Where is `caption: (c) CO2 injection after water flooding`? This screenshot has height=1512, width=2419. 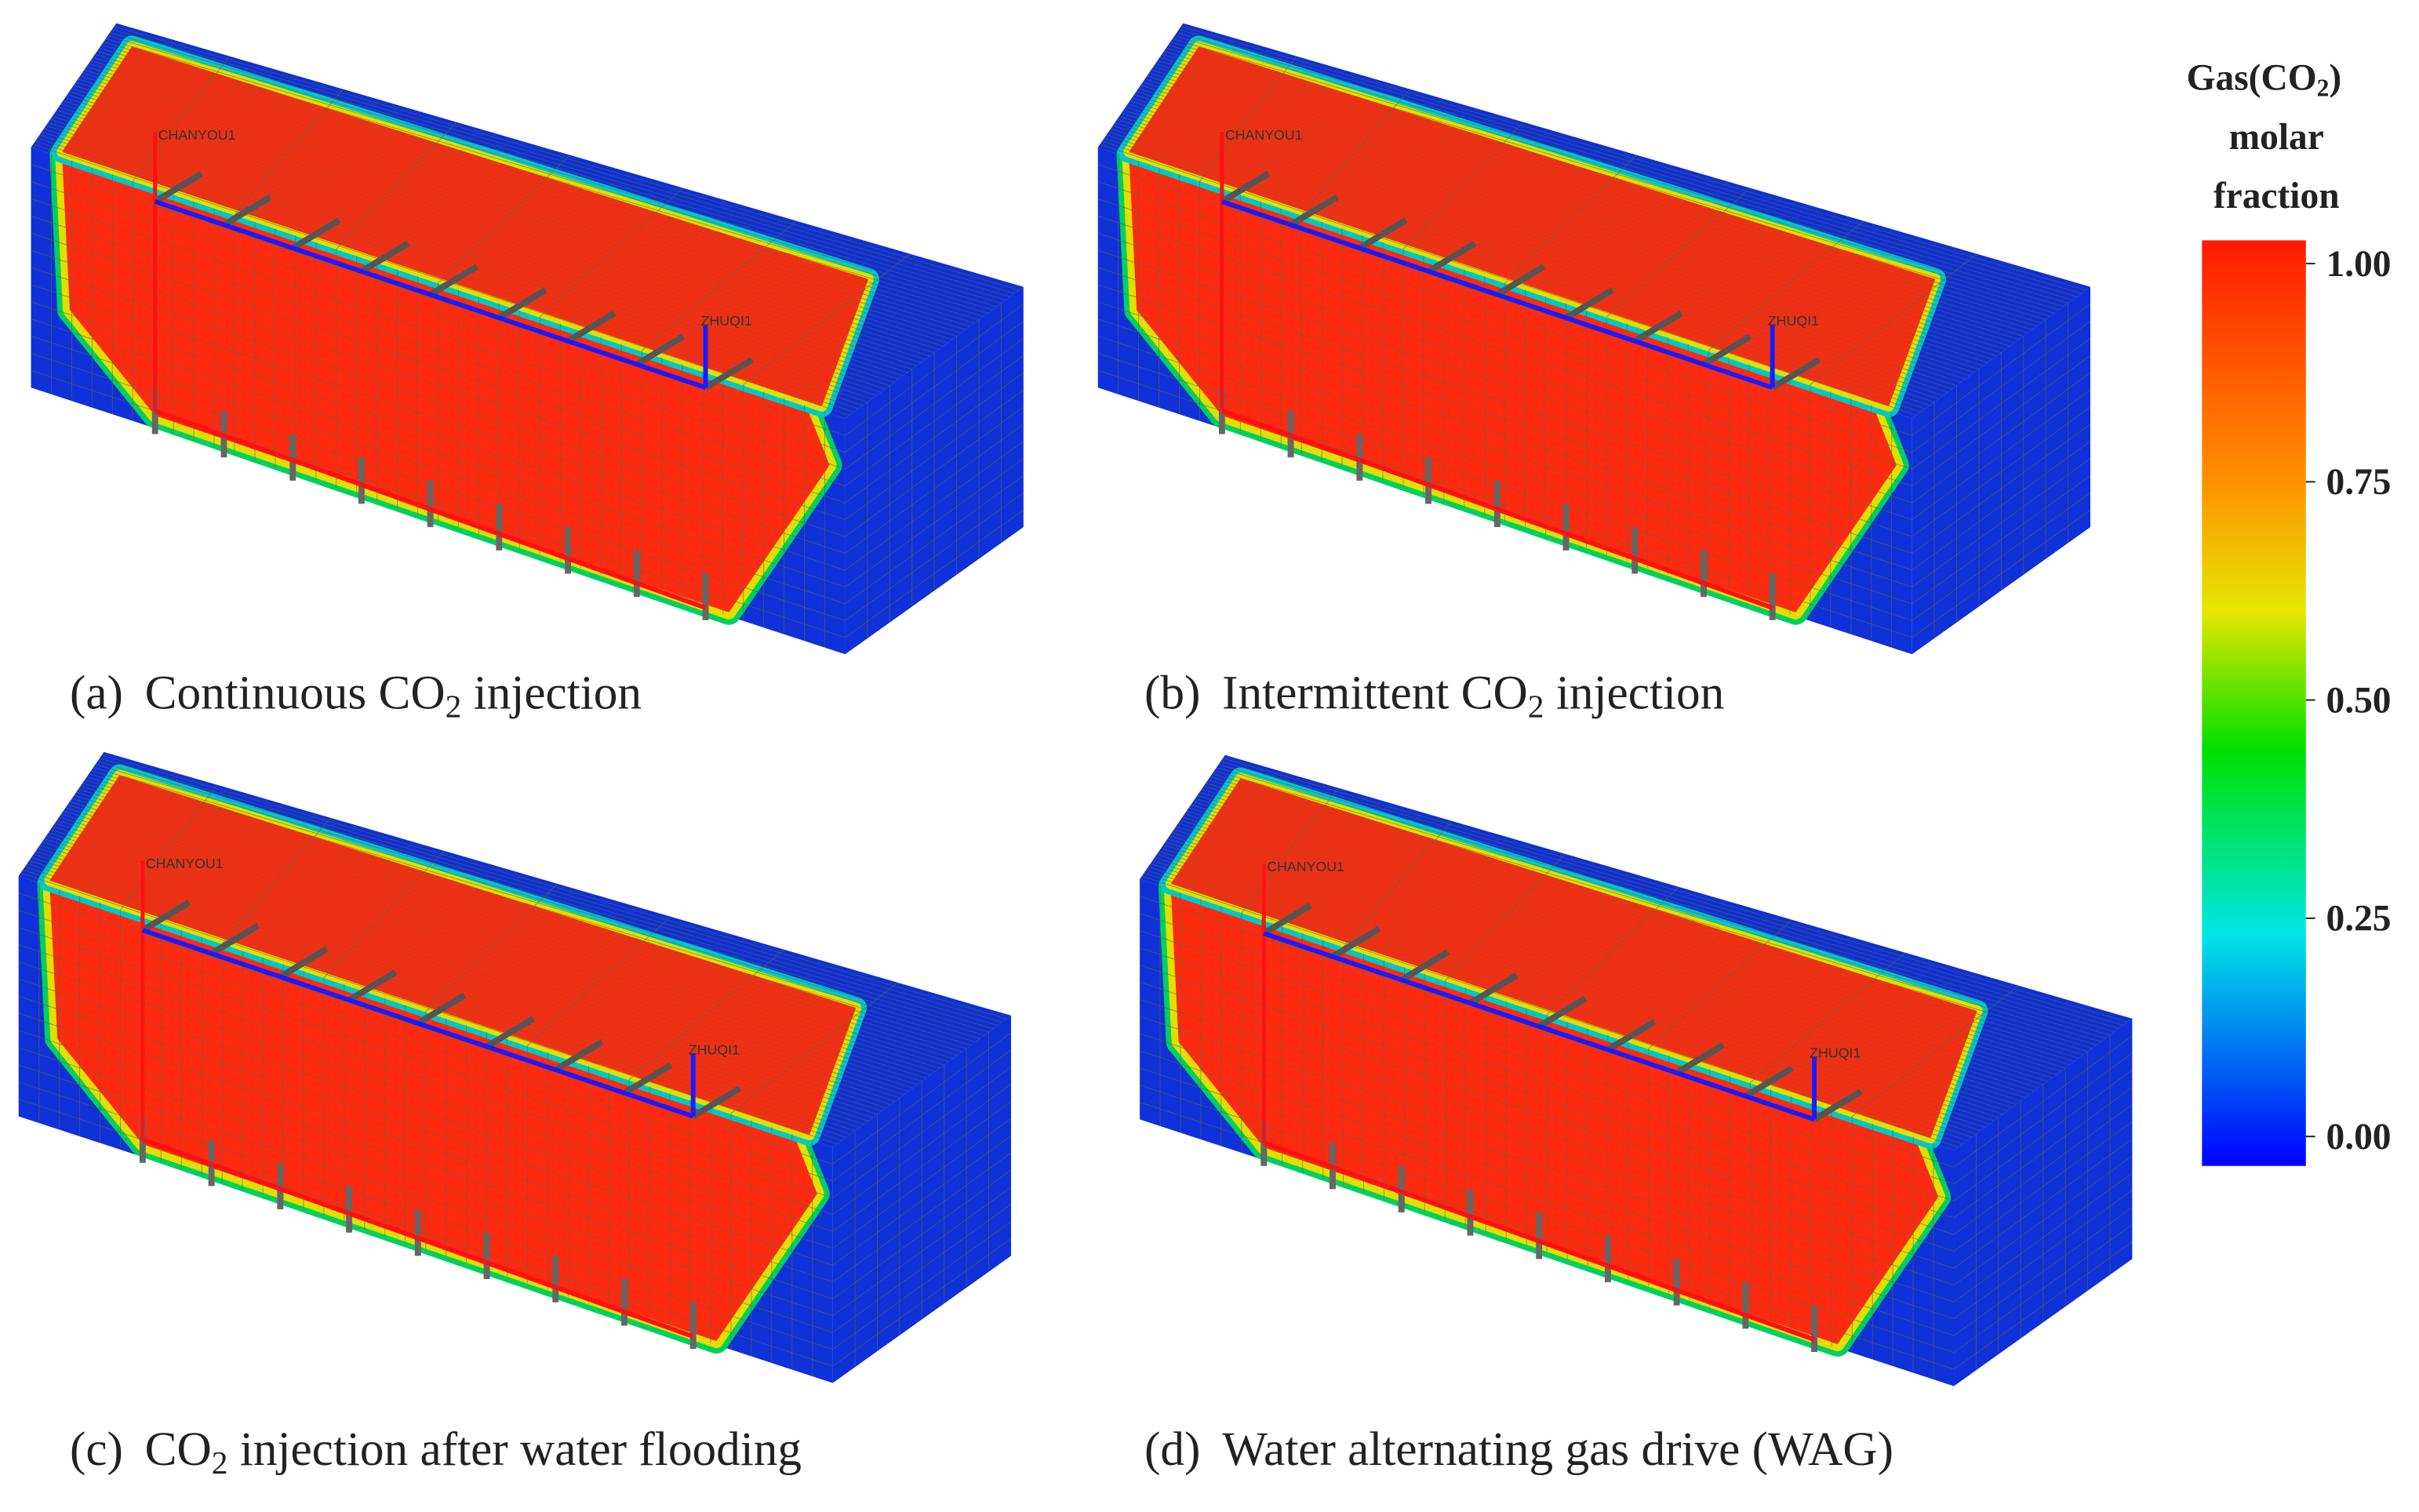
caption: (c) CO2 injection after water flooding is located at coordinates (436, 1452).